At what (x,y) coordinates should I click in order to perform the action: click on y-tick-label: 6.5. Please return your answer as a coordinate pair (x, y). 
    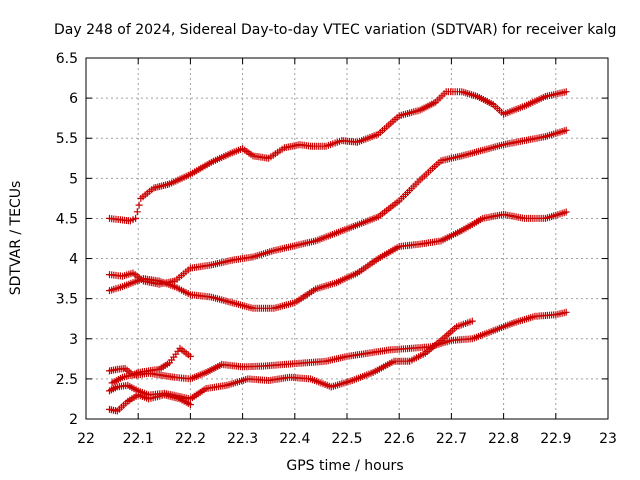
    Looking at the image, I should click on (67, 59).